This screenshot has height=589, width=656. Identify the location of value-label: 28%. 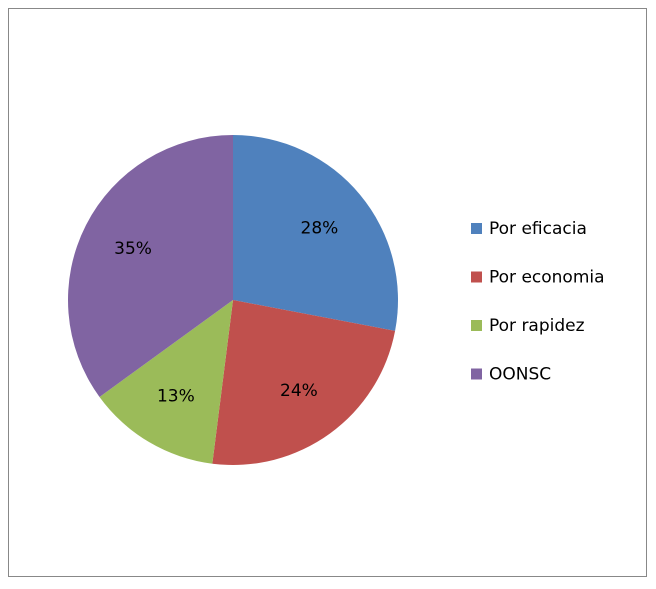
(320, 228).